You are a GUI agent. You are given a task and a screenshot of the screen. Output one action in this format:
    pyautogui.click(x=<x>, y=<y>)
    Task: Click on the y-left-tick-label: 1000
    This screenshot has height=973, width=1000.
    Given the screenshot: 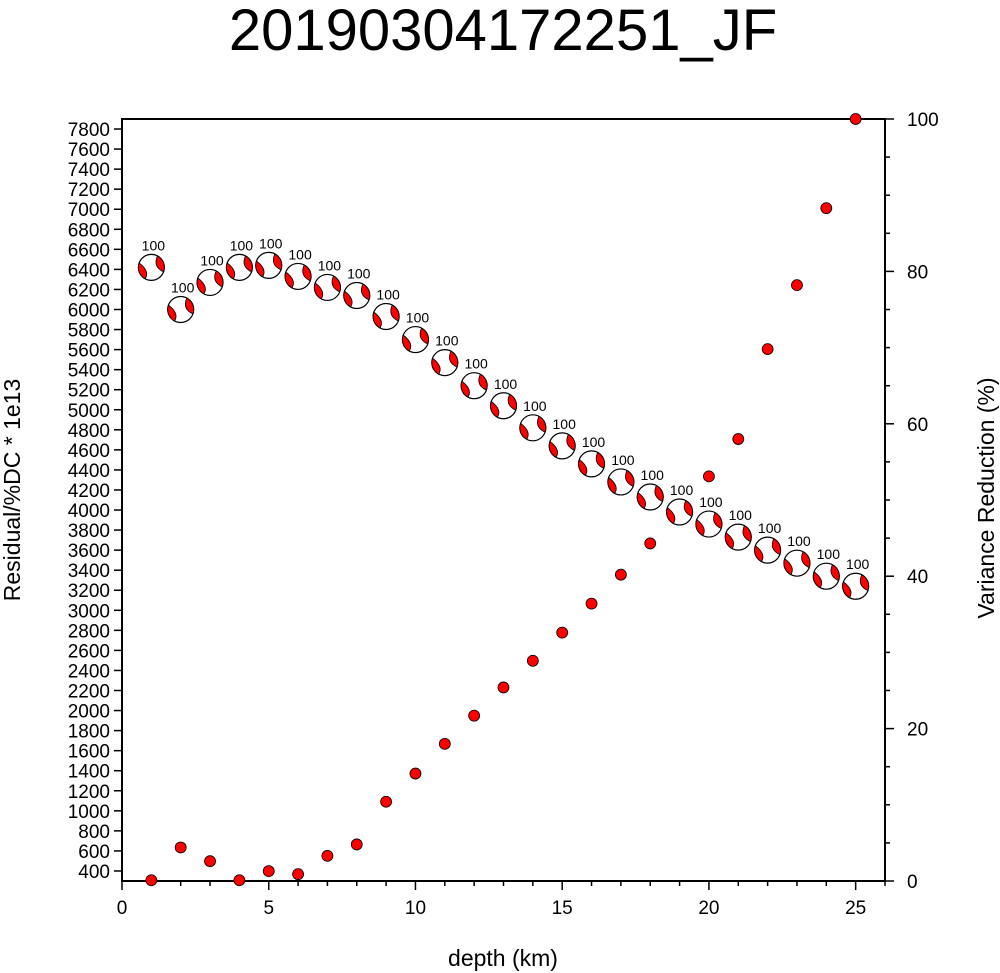 What is the action you would take?
    pyautogui.click(x=89, y=812)
    